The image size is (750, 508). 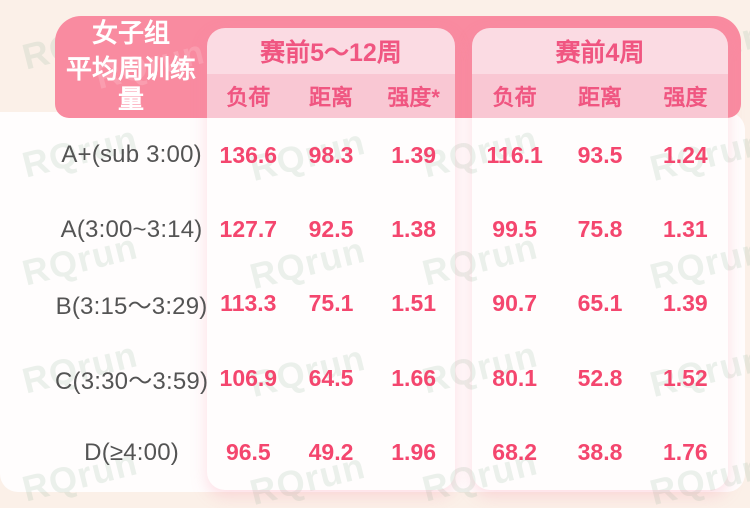 I want to click on table-cell: 93.5, so click(x=600, y=154).